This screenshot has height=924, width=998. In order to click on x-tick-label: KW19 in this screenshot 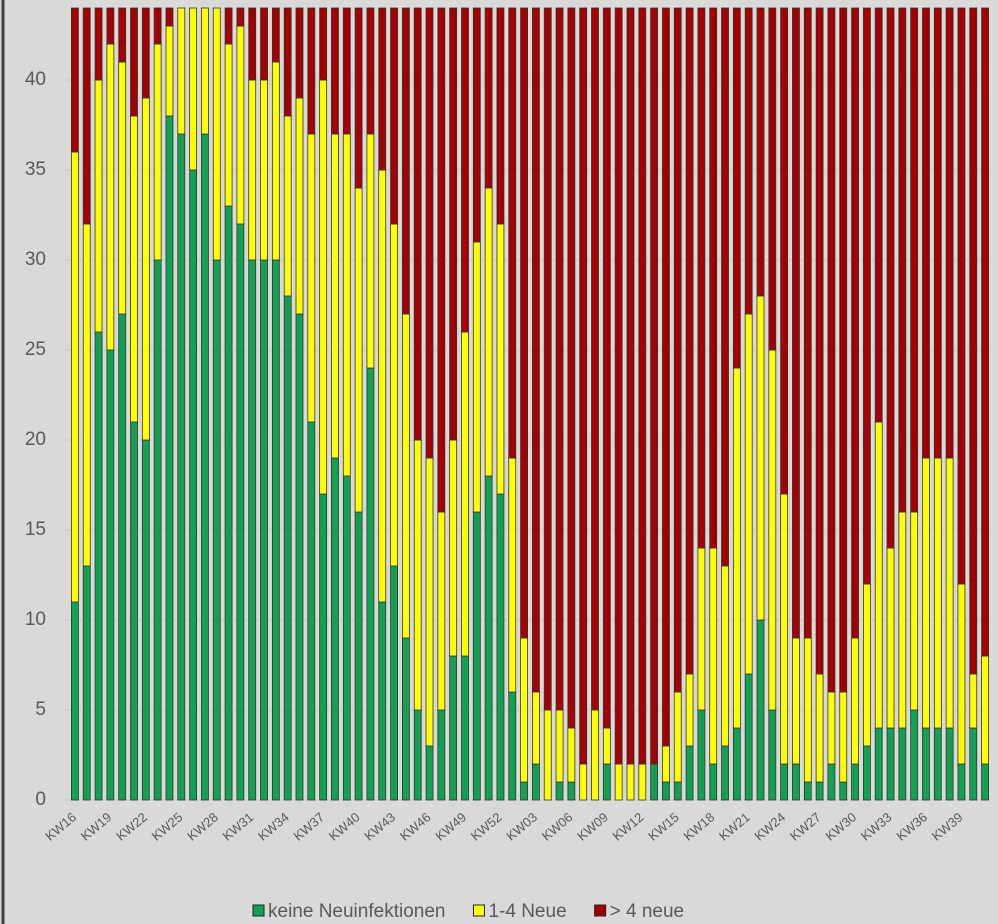, I will do `click(96, 826)`.